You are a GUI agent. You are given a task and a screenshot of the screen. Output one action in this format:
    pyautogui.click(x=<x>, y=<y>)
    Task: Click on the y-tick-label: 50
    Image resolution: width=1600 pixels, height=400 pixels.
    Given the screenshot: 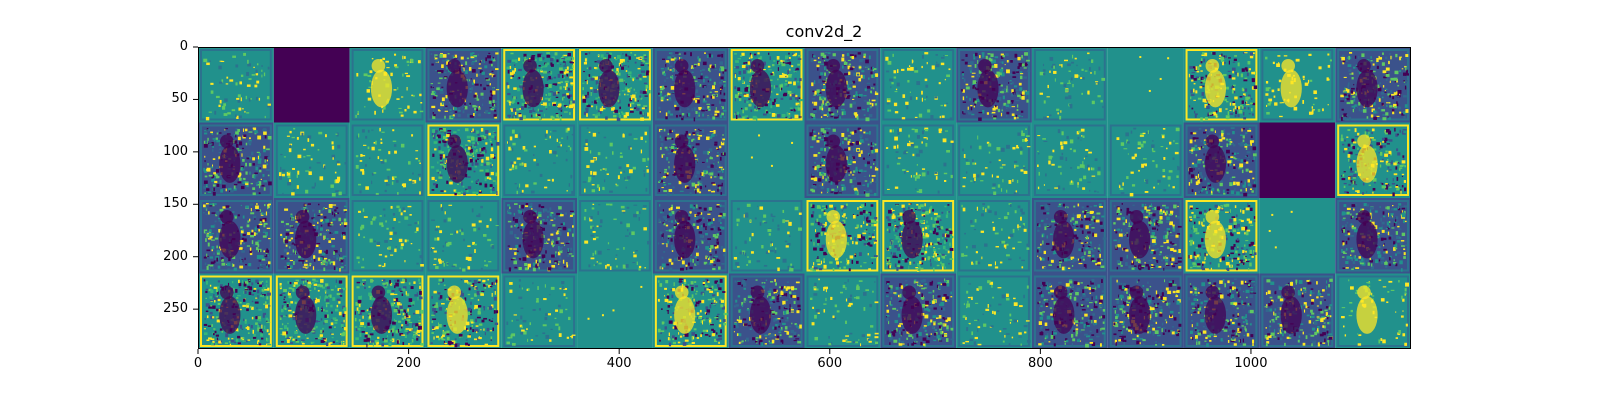 What is the action you would take?
    pyautogui.click(x=173, y=98)
    